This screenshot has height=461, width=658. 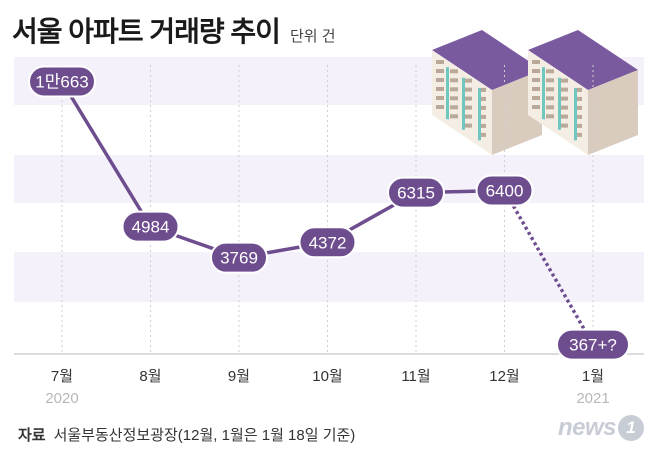 I want to click on source-note: 자료 서울부동산정보광장(12월, 1월은 1월 18일 기준), so click(x=186, y=434).